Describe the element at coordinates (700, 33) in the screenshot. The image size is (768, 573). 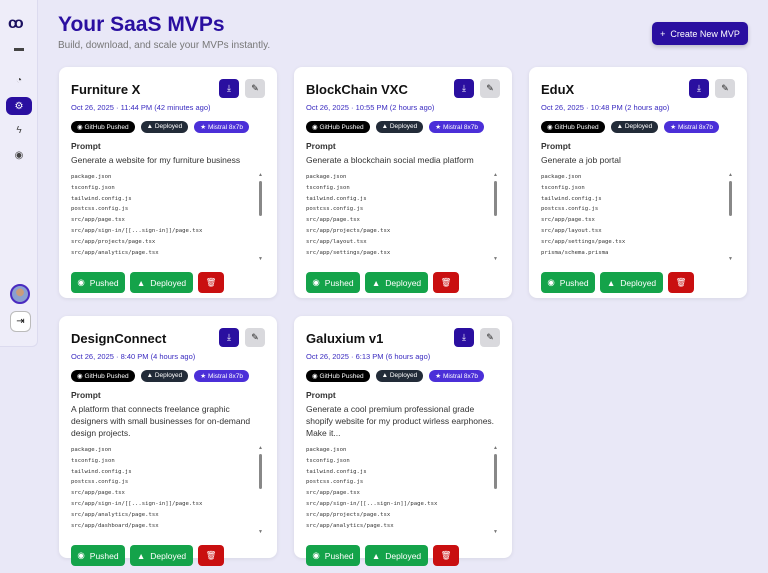
I see `create-new-mvp-button: + Create New MVP` at that location.